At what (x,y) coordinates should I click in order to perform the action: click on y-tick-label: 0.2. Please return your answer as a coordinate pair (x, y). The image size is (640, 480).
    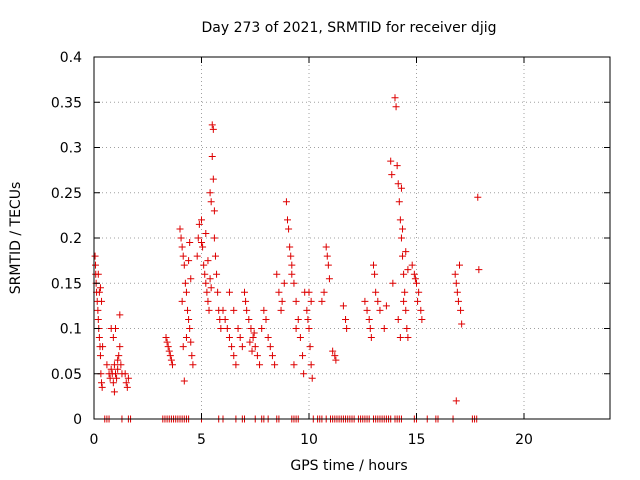
    Looking at the image, I should click on (71, 239).